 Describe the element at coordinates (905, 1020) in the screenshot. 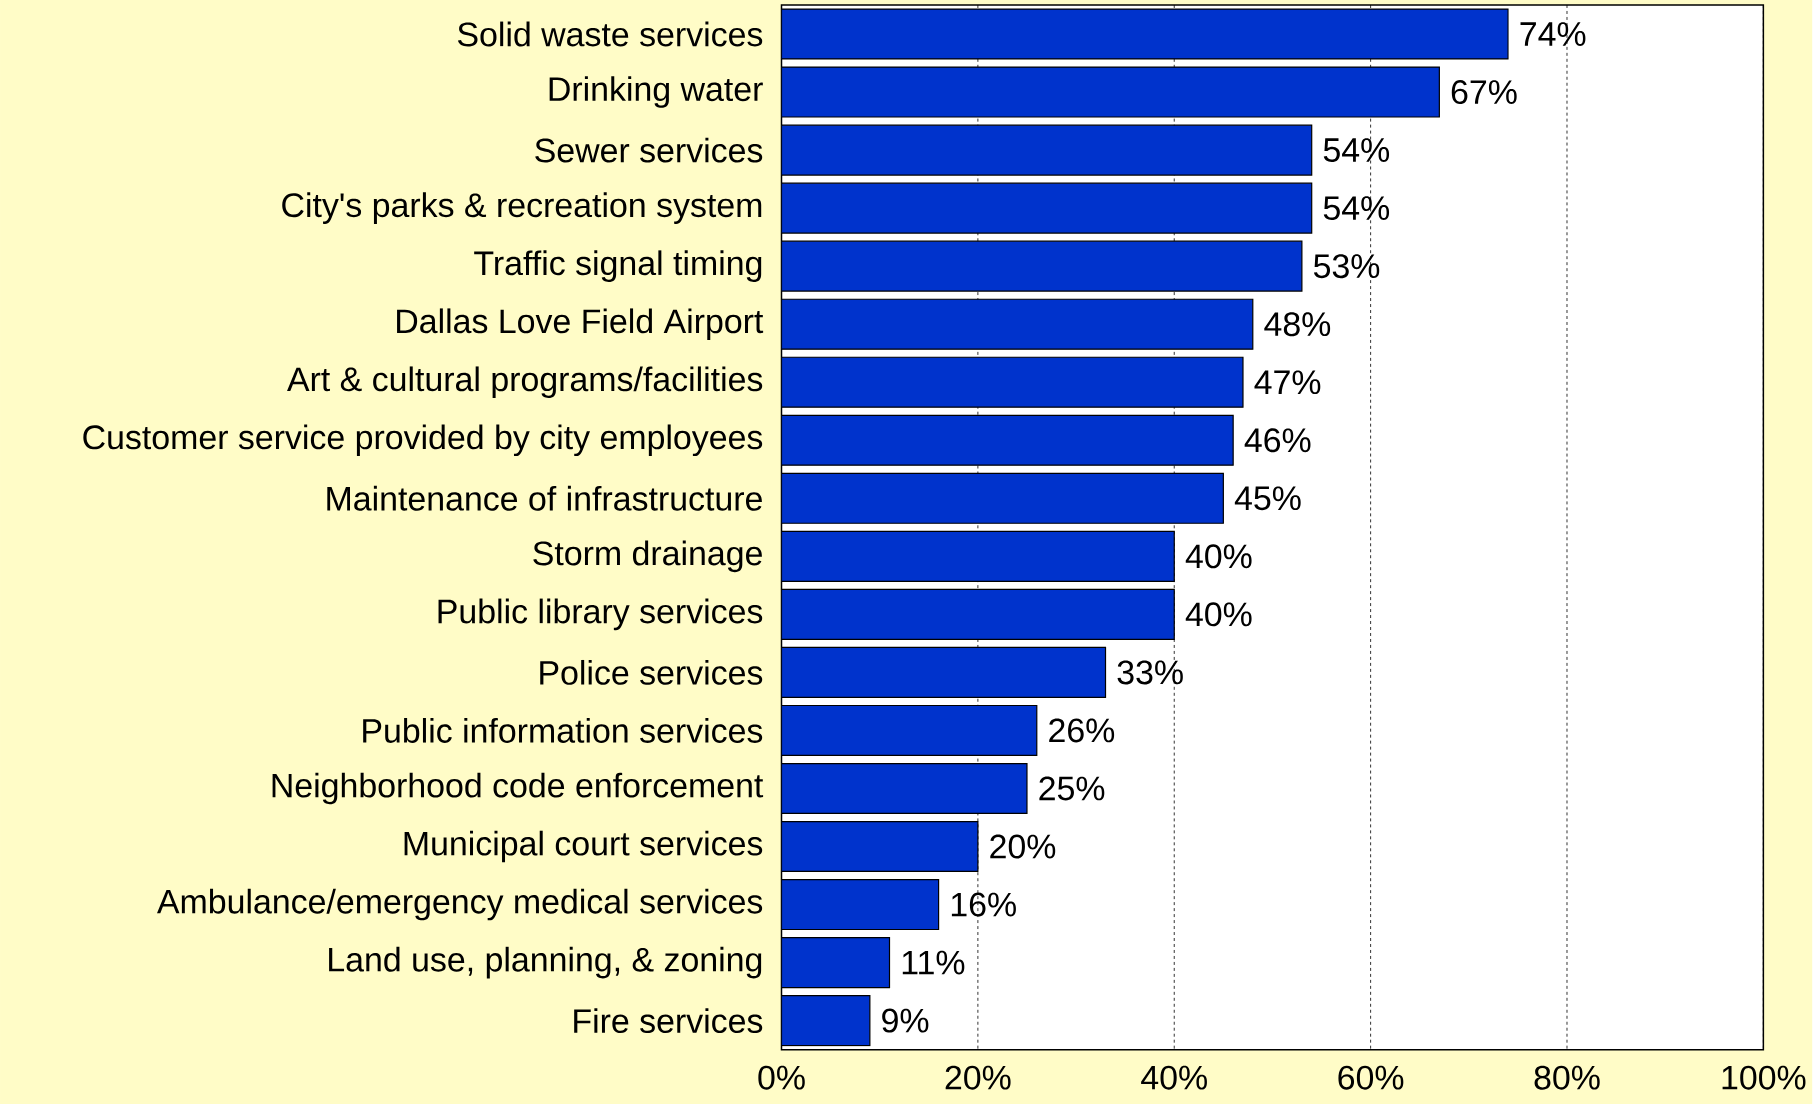

I see `data-label: 9%` at that location.